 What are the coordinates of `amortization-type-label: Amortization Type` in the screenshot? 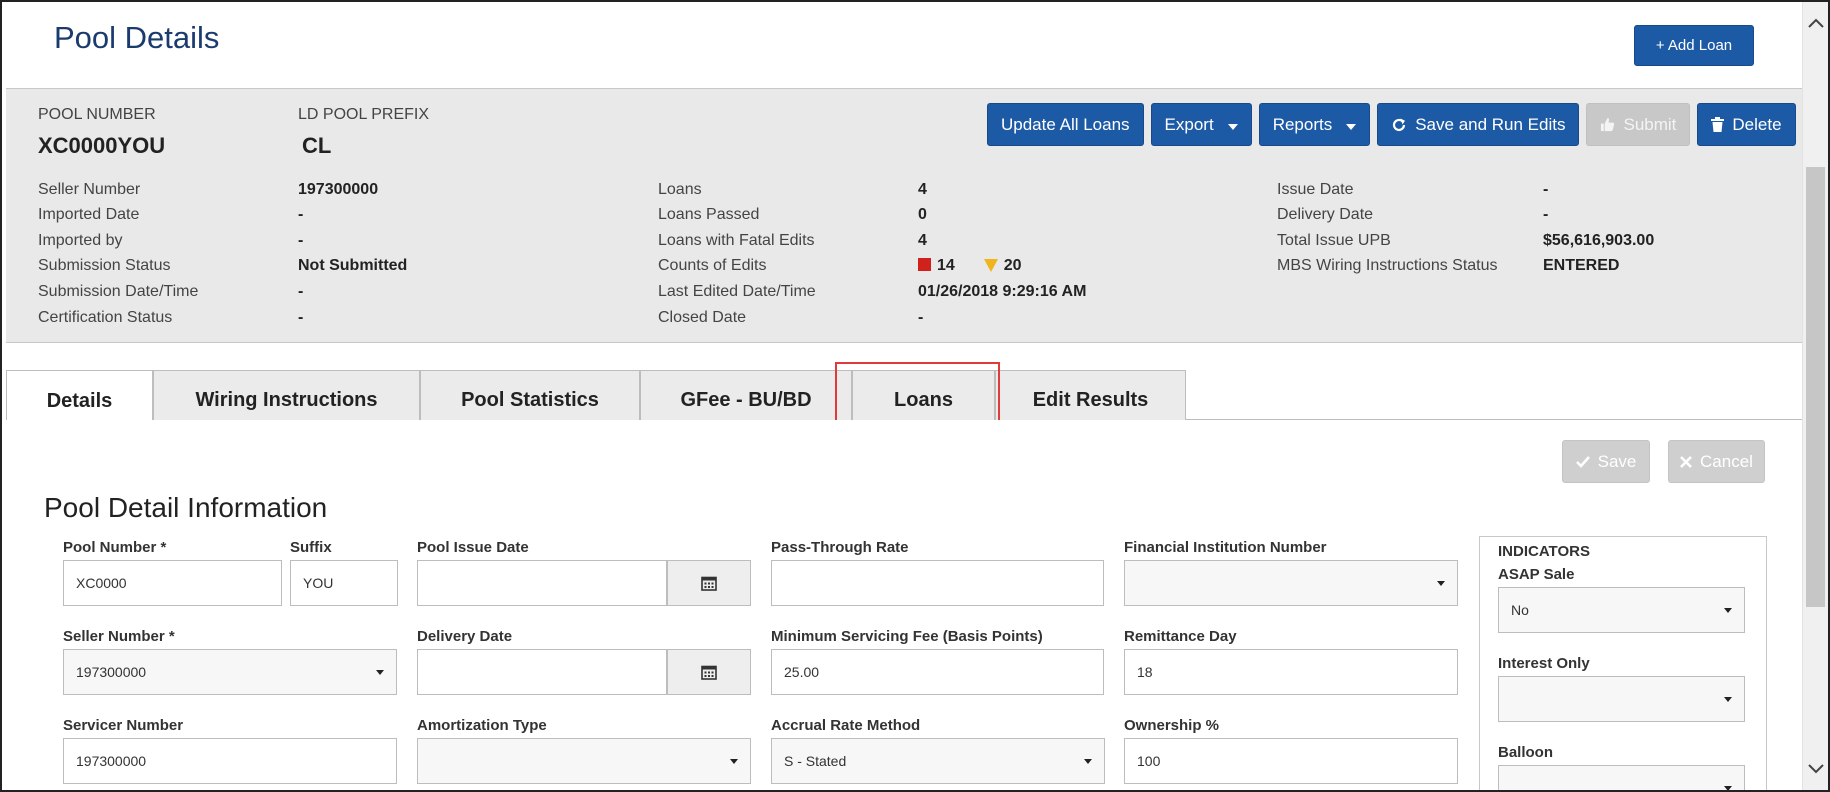 It's located at (482, 725).